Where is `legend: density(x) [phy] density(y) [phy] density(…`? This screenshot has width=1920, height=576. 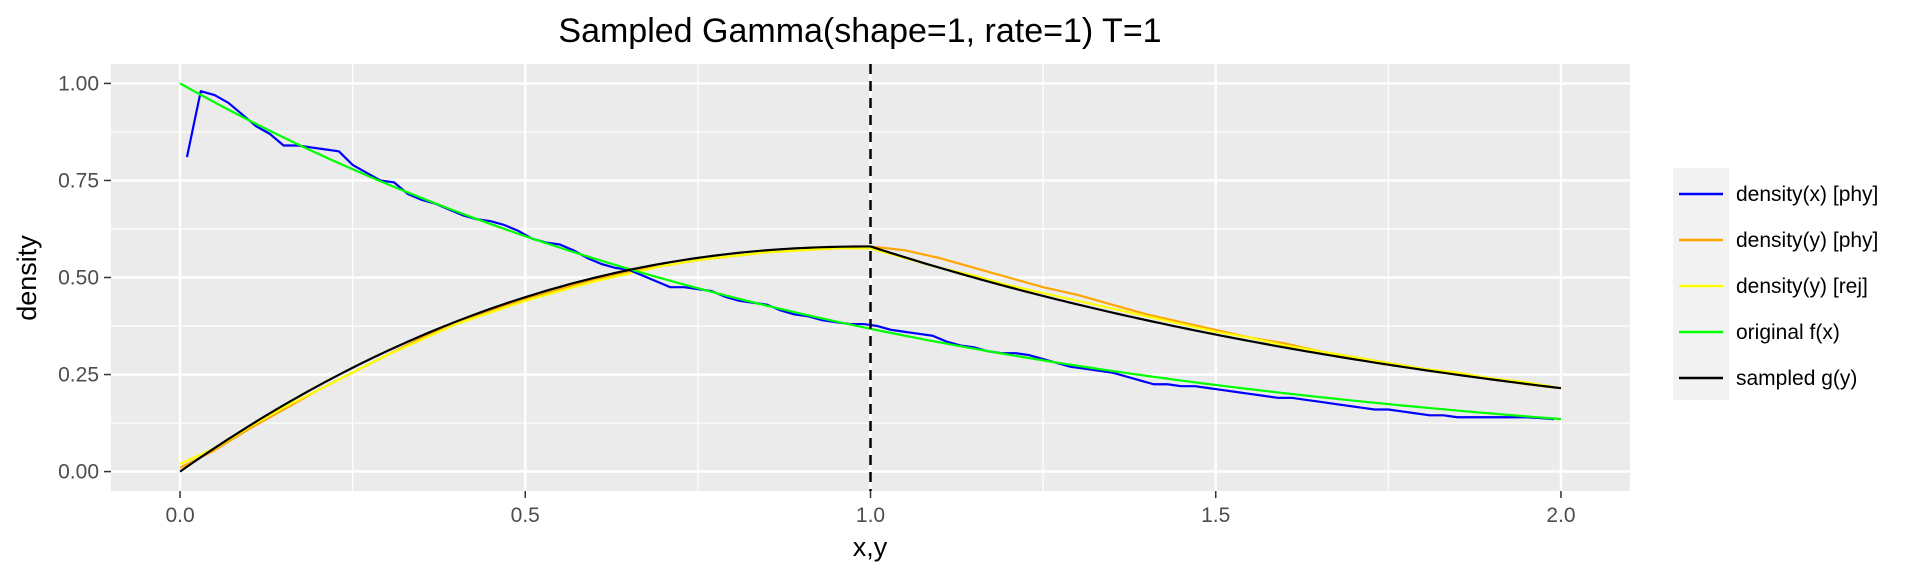
legend: density(x) [phy] density(y) [phy] density(… is located at coordinates (1775, 284).